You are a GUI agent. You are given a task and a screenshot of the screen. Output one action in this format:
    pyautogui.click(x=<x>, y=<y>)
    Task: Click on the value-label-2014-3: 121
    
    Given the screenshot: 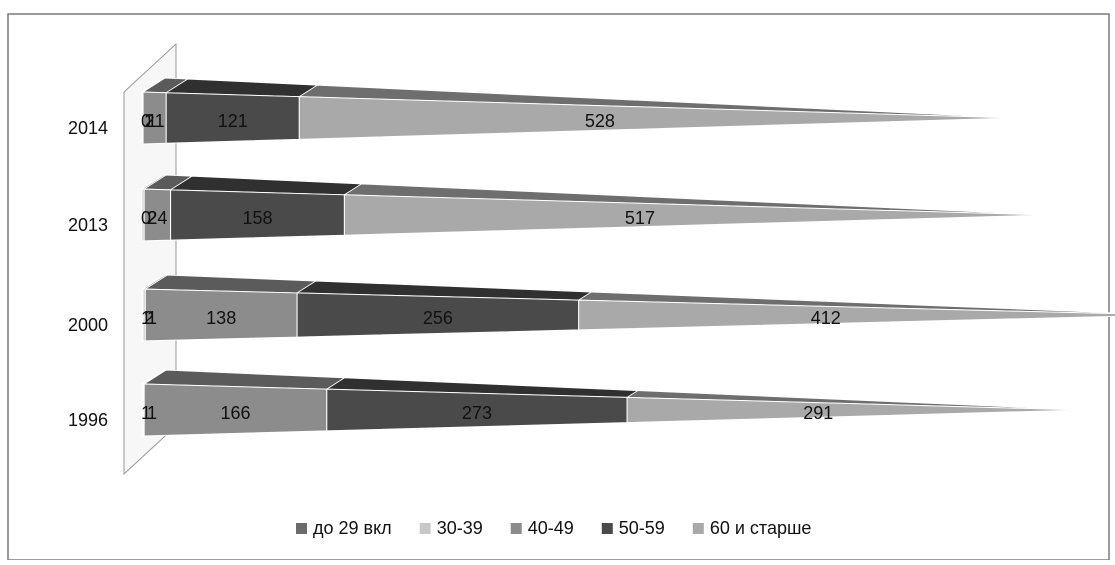 What is the action you would take?
    pyautogui.click(x=233, y=121)
    